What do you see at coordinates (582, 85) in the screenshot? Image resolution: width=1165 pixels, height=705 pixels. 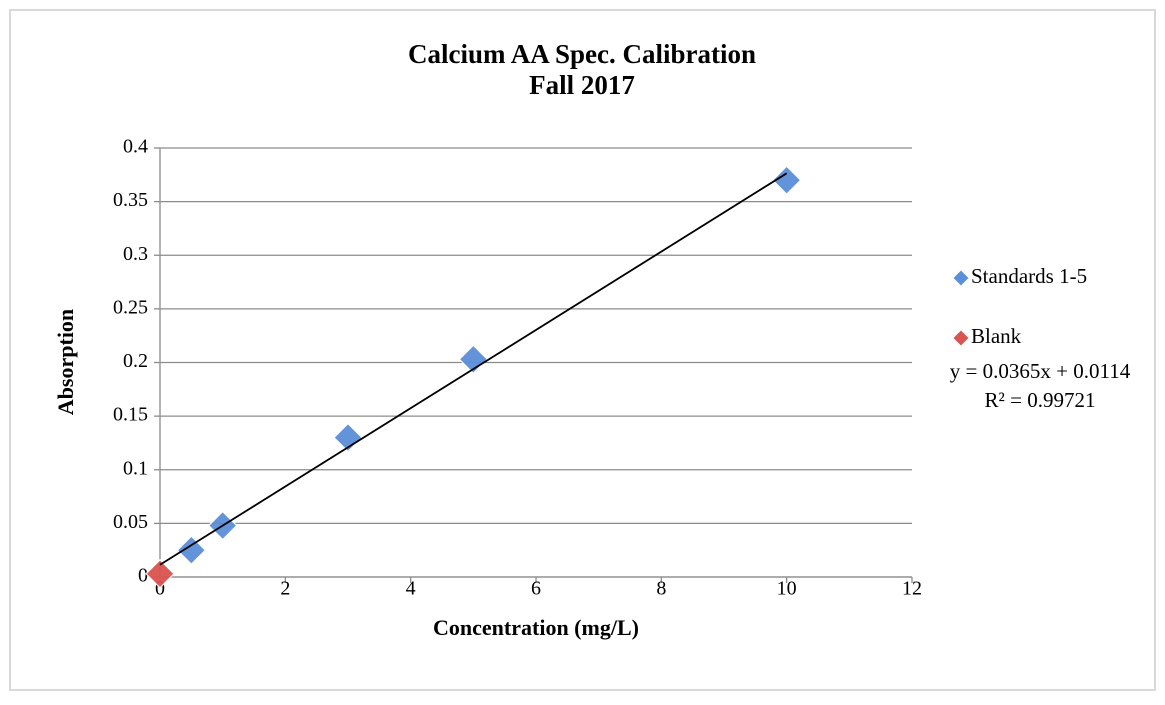 I see `chart-subtitle: Fall 2017` at bounding box center [582, 85].